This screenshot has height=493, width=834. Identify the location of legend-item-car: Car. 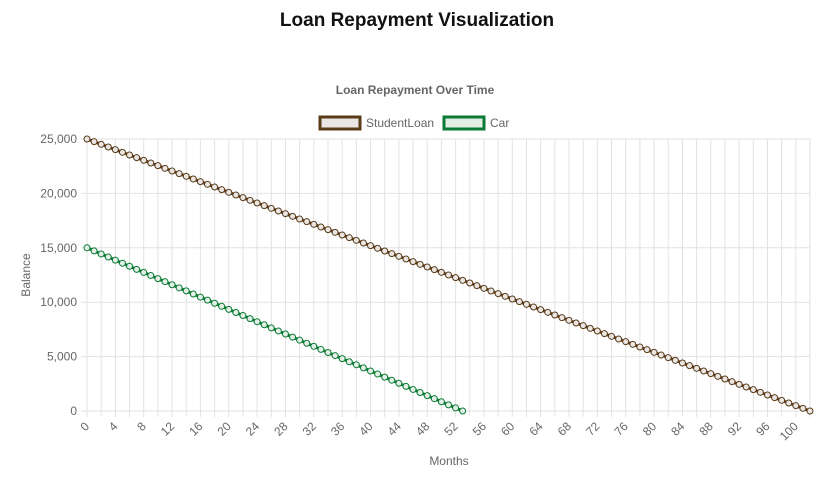
(475, 123).